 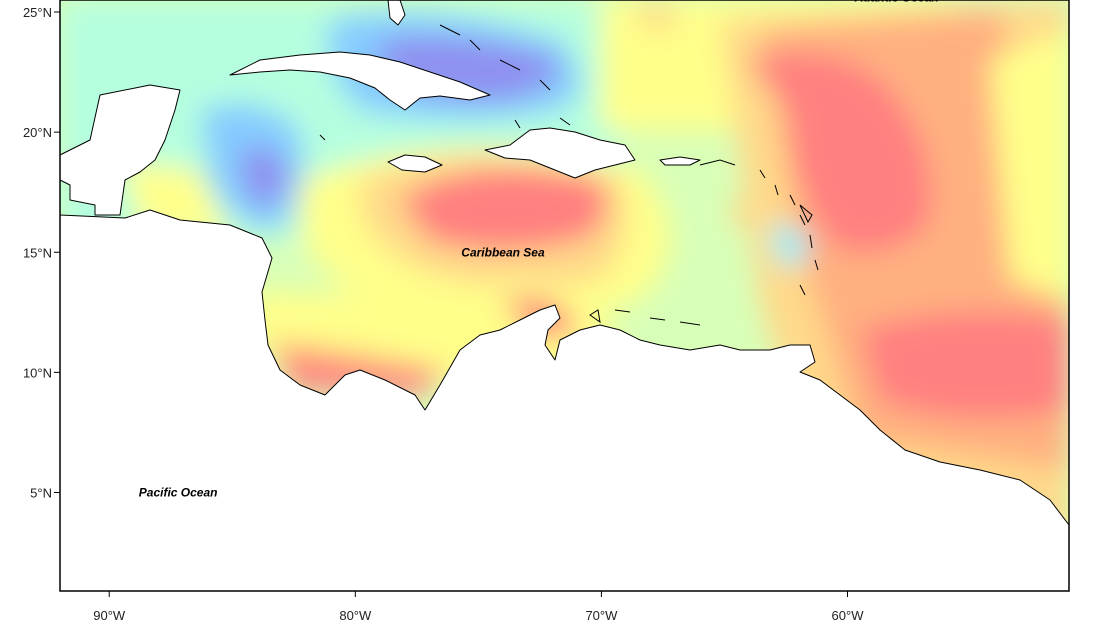 What do you see at coordinates (41, 493) in the screenshot?
I see `y-tick-label: 5°N` at bounding box center [41, 493].